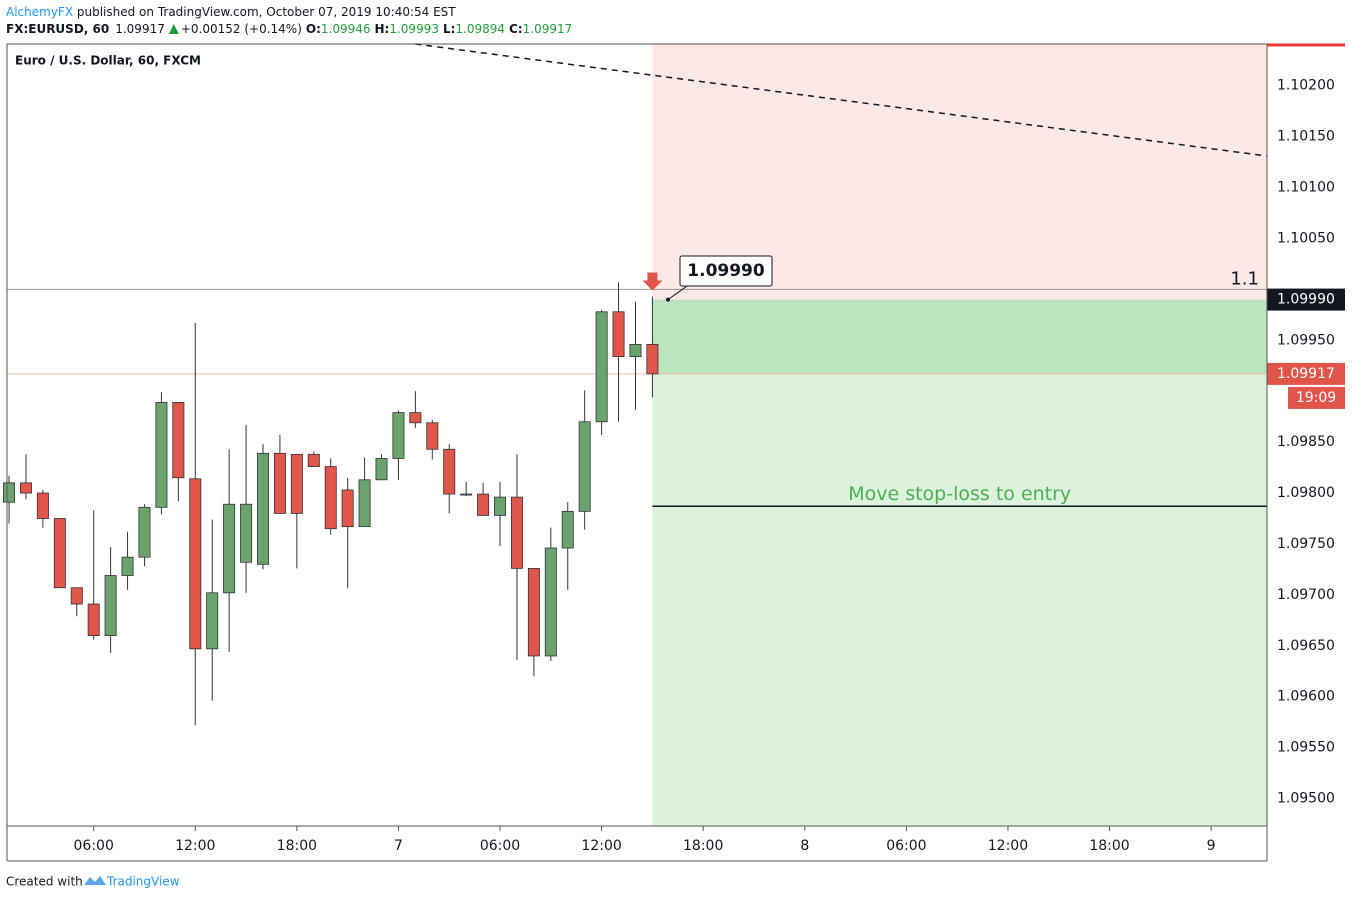 The height and width of the screenshot is (903, 1352). Describe the element at coordinates (668, 299) in the screenshot. I see `callout-dot` at that location.